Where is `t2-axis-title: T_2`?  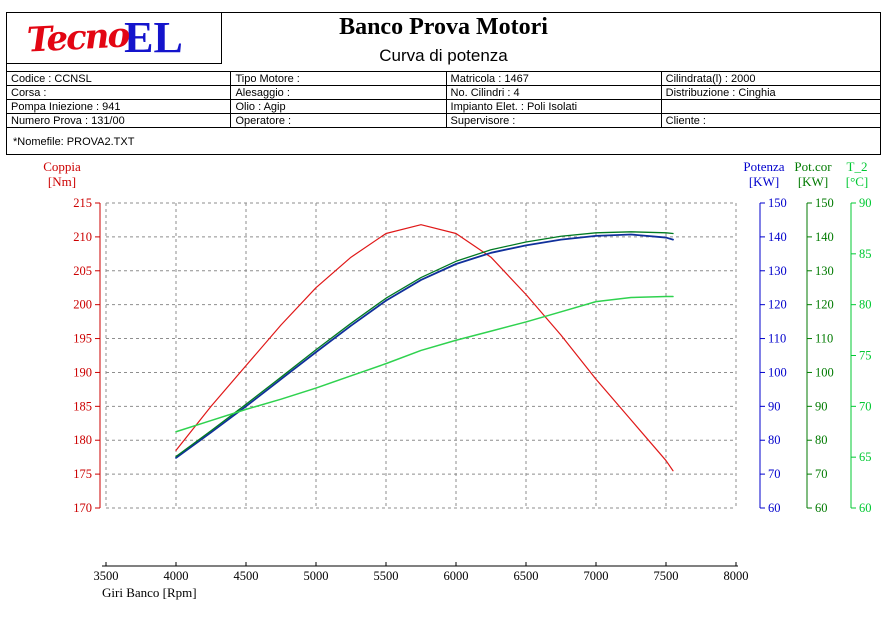 t2-axis-title: T_2 is located at coordinates (857, 166).